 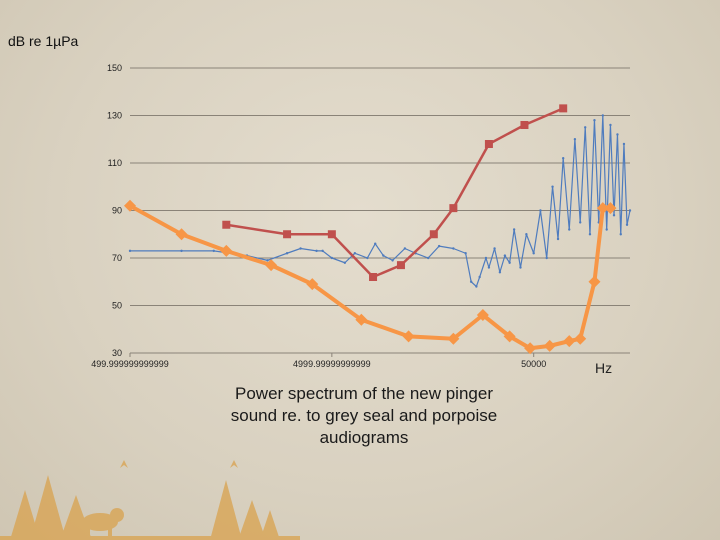 What do you see at coordinates (533, 364) in the screenshot?
I see `x-tick-label: 50000` at bounding box center [533, 364].